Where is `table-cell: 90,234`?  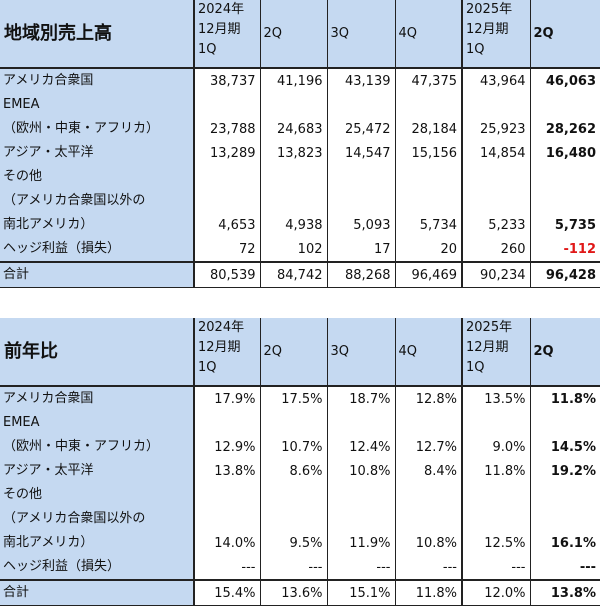
table-cell: 90,234 is located at coordinates (496, 274).